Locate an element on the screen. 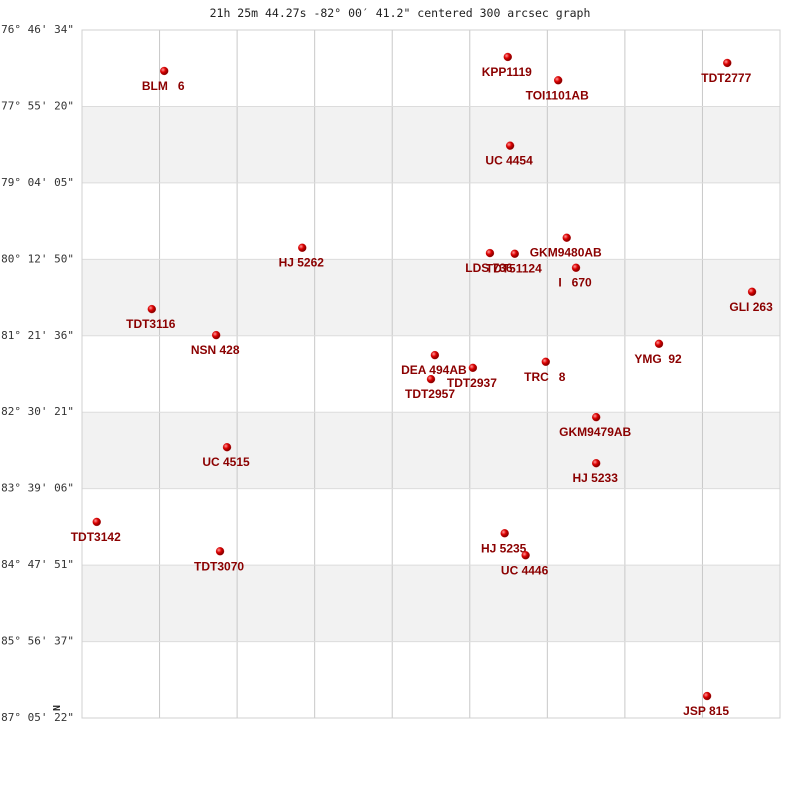 The height and width of the screenshot is (800, 800). y-tick-label: -85° 56' 37" is located at coordinates (37, 641).